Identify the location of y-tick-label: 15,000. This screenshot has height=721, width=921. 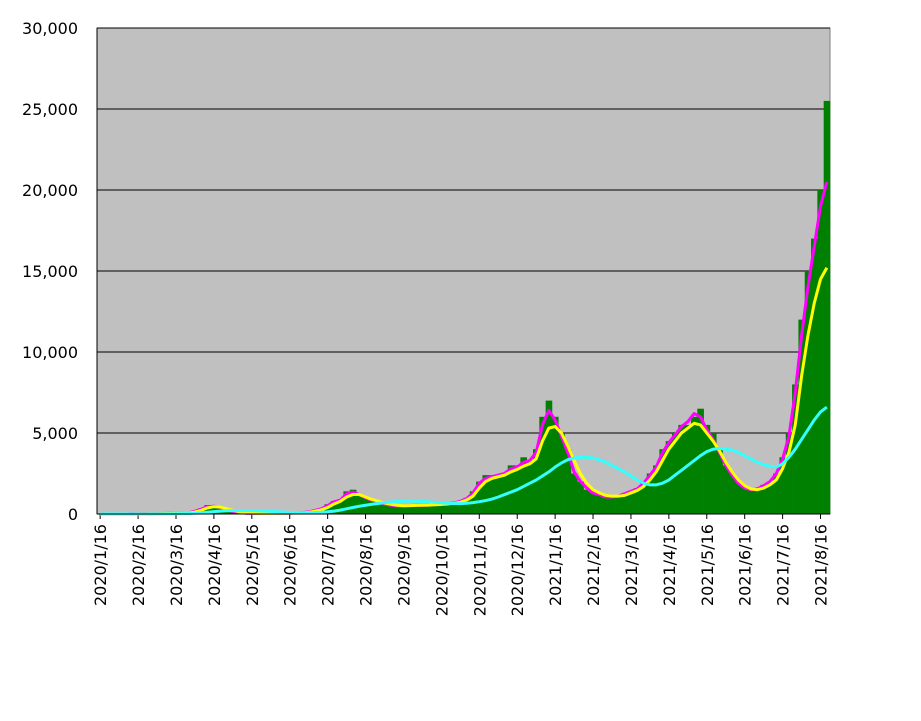
(50, 271).